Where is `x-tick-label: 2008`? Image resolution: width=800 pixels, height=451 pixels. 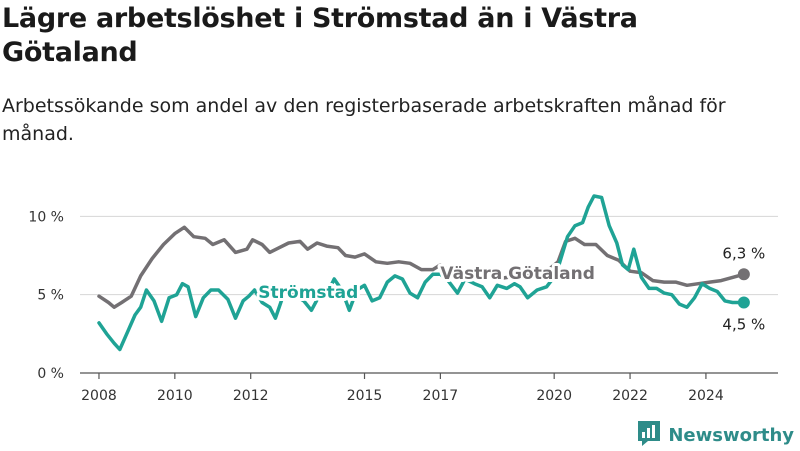 x-tick-label: 2008 is located at coordinates (99, 396).